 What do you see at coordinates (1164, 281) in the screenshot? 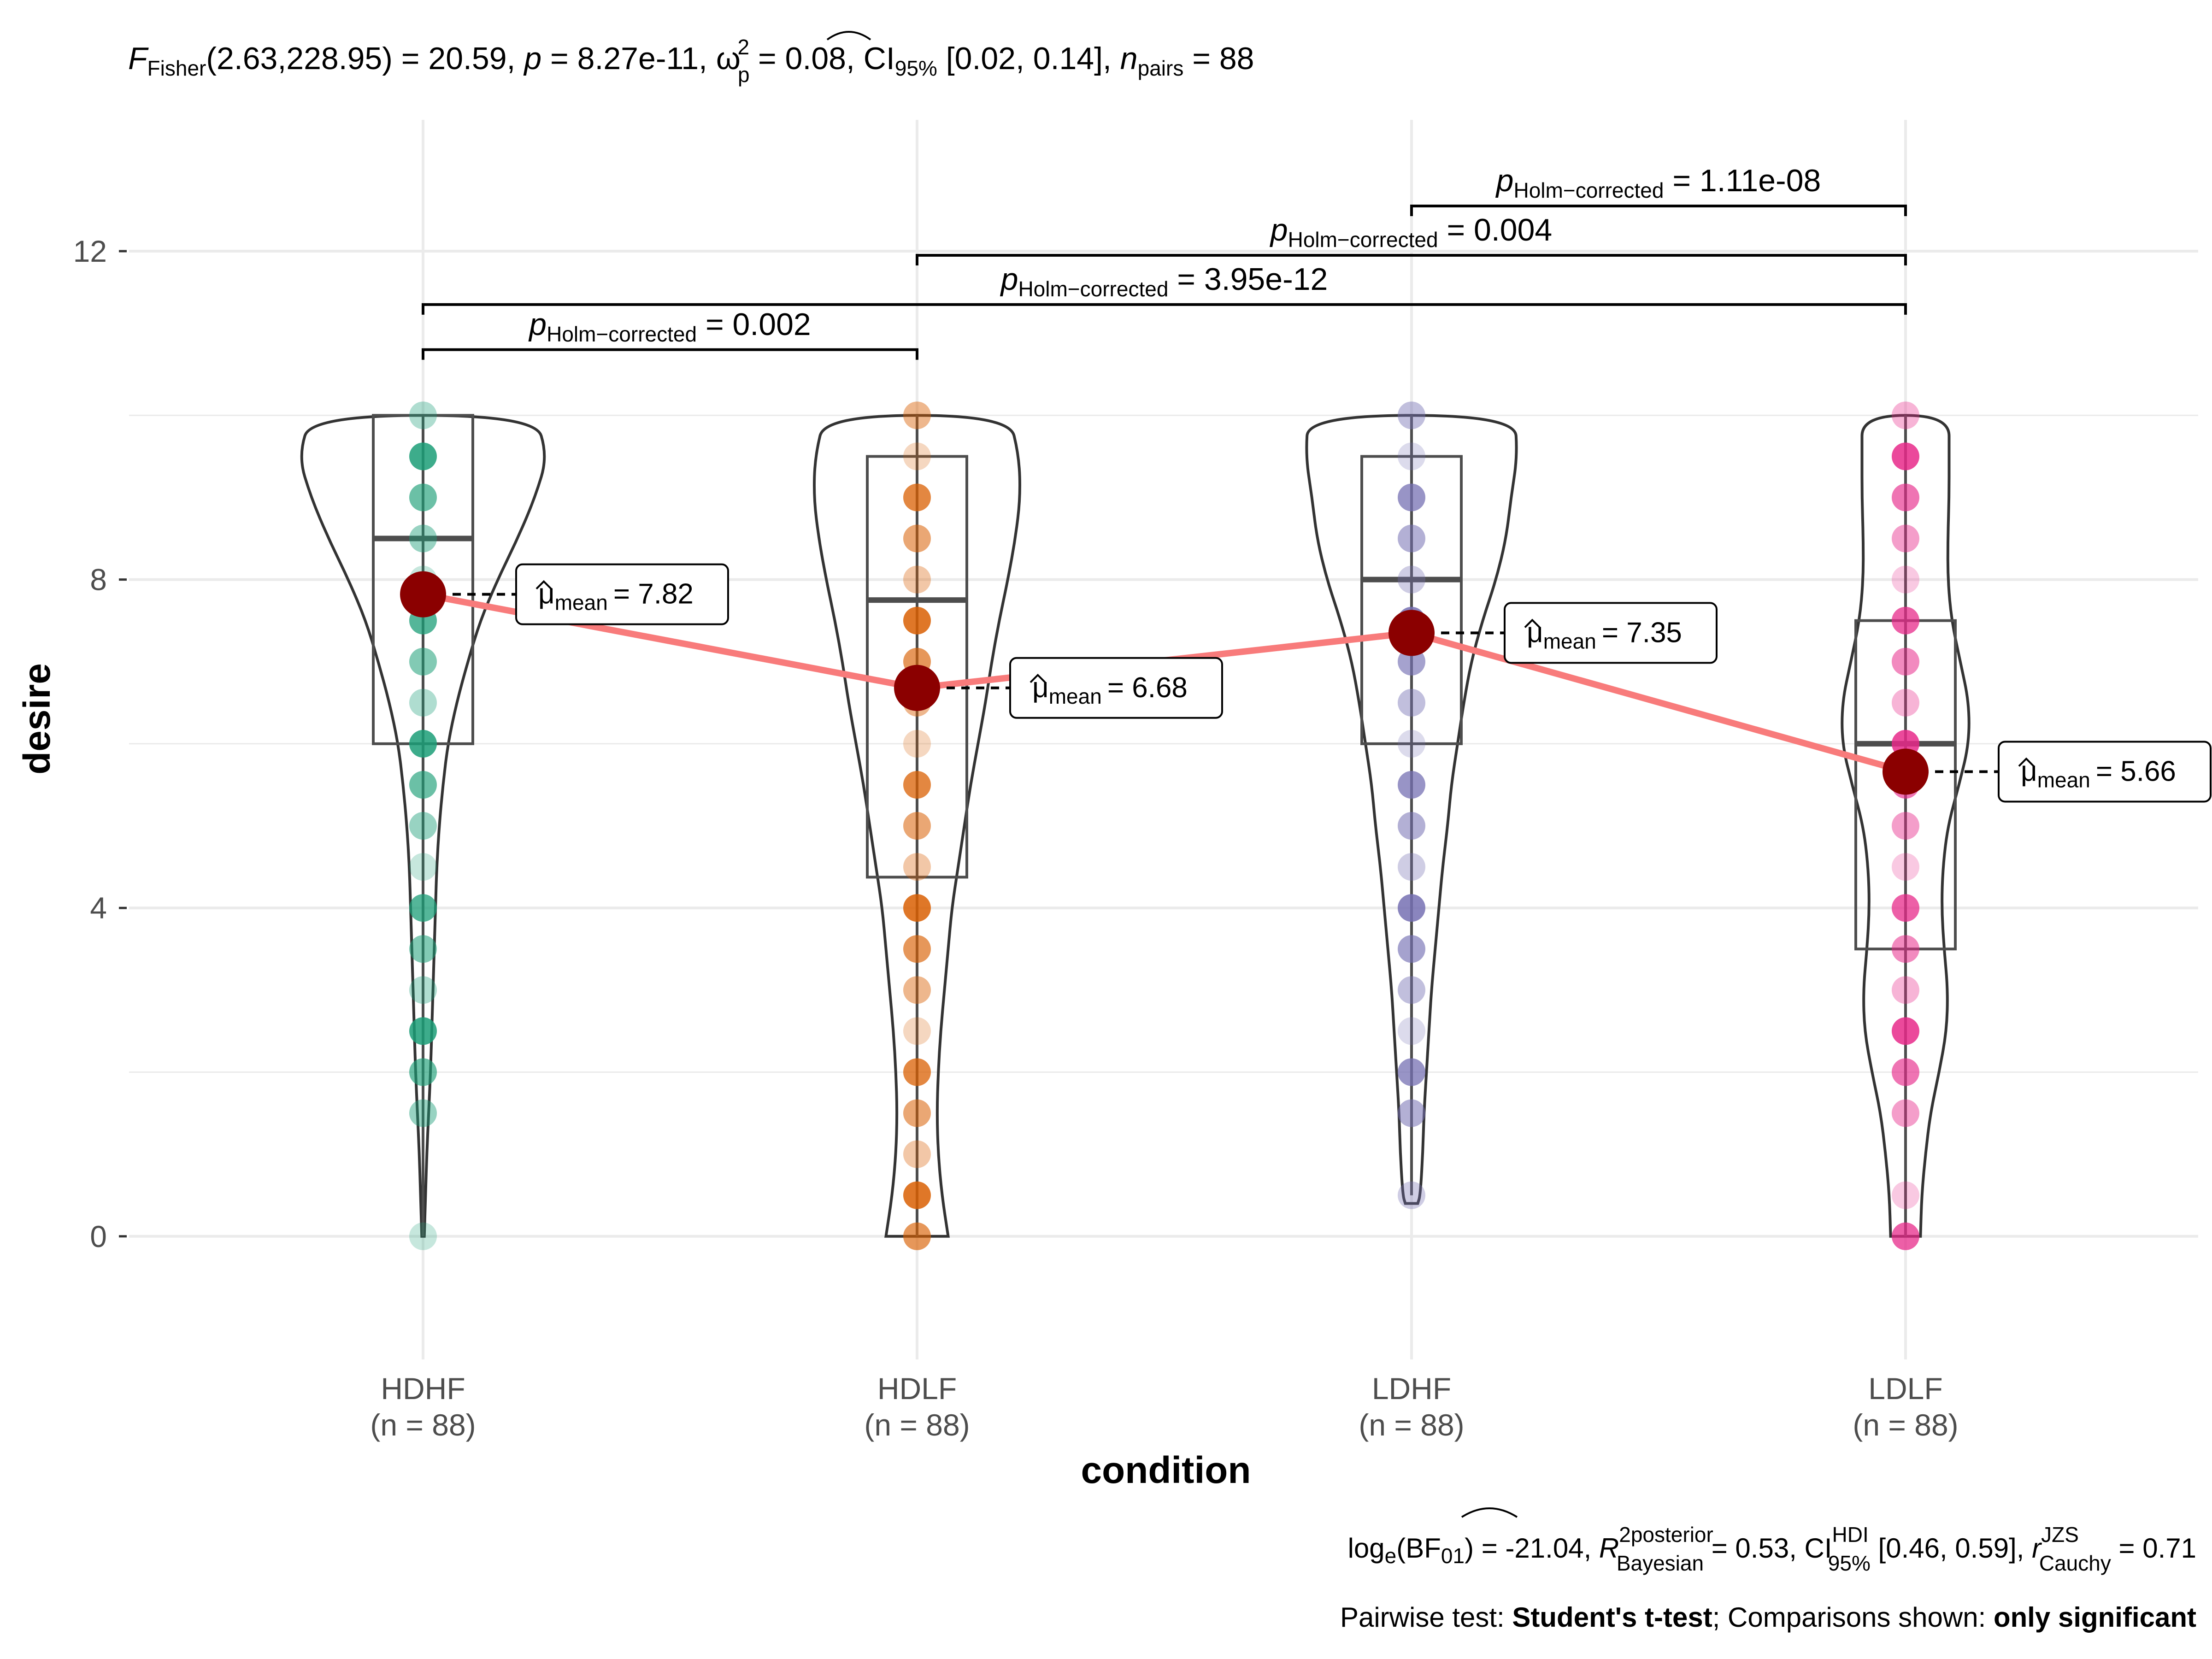
I see `comparison-label: pHolm−corrected = 3.95e-12` at bounding box center [1164, 281].